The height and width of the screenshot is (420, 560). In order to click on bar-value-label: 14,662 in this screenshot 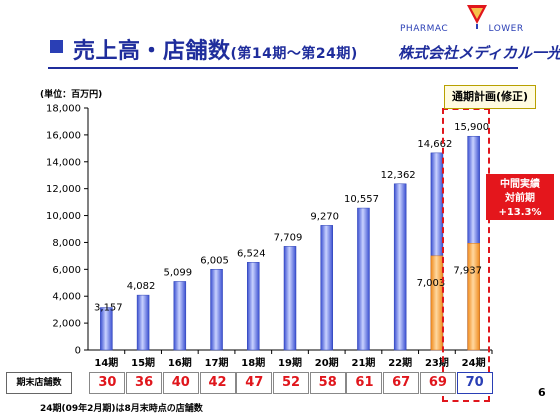, I will do `click(434, 144)`.